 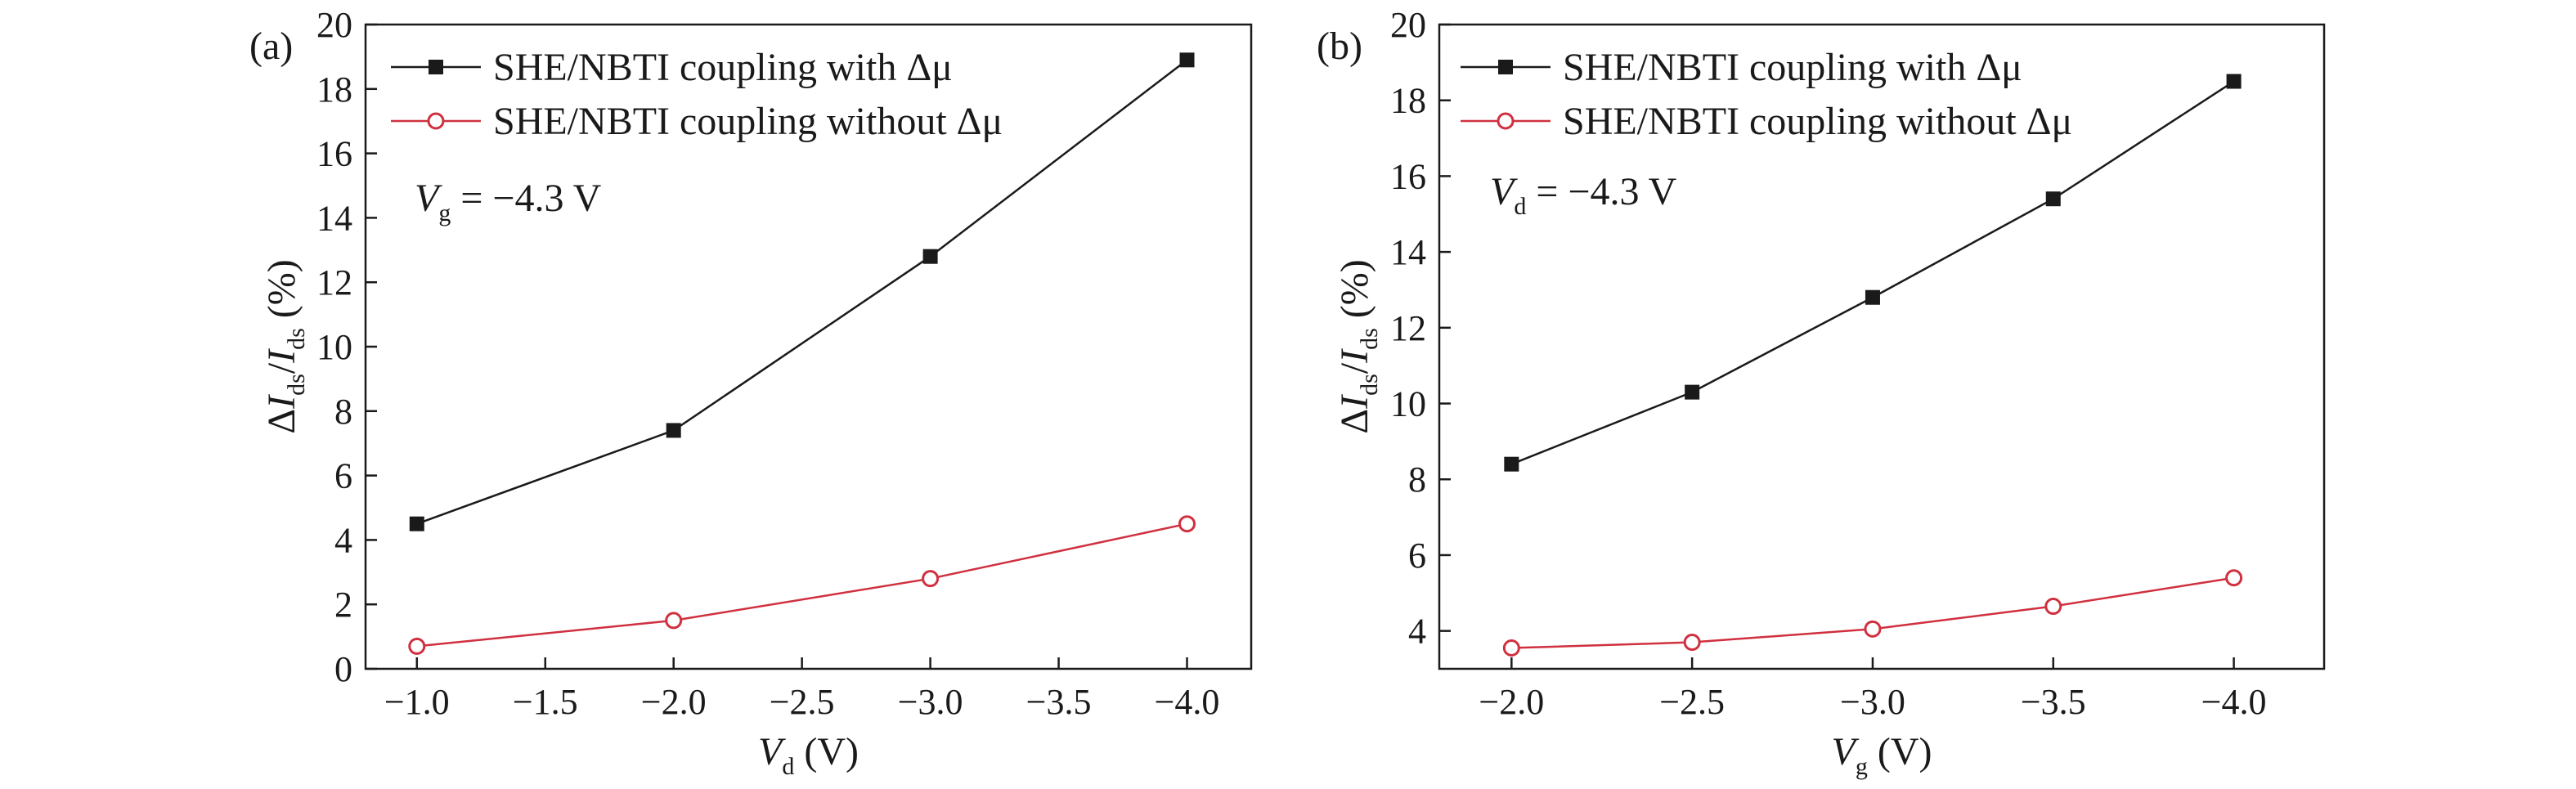 What do you see at coordinates (271, 46) in the screenshot?
I see `panel-label: (a)` at bounding box center [271, 46].